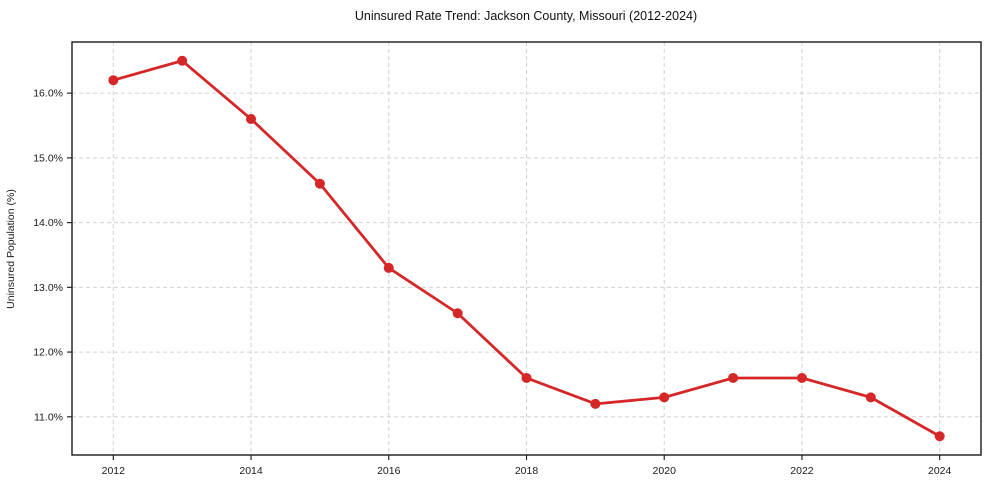  What do you see at coordinates (48, 353) in the screenshot?
I see `y-tick-label: 12.0%` at bounding box center [48, 353].